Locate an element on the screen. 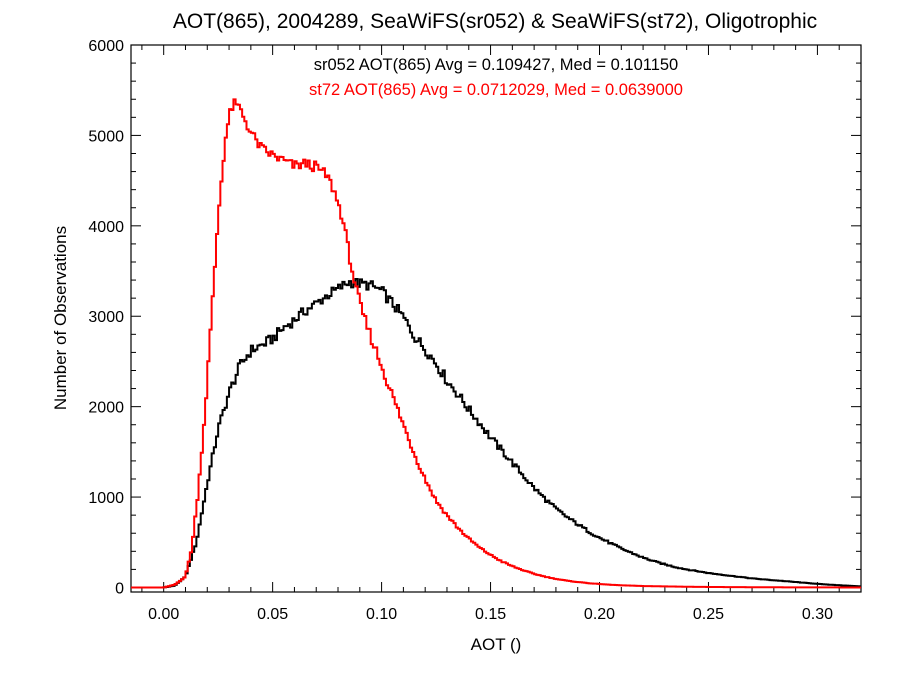 The height and width of the screenshot is (675, 900). y-tick-label: 5000 is located at coordinates (106, 136).